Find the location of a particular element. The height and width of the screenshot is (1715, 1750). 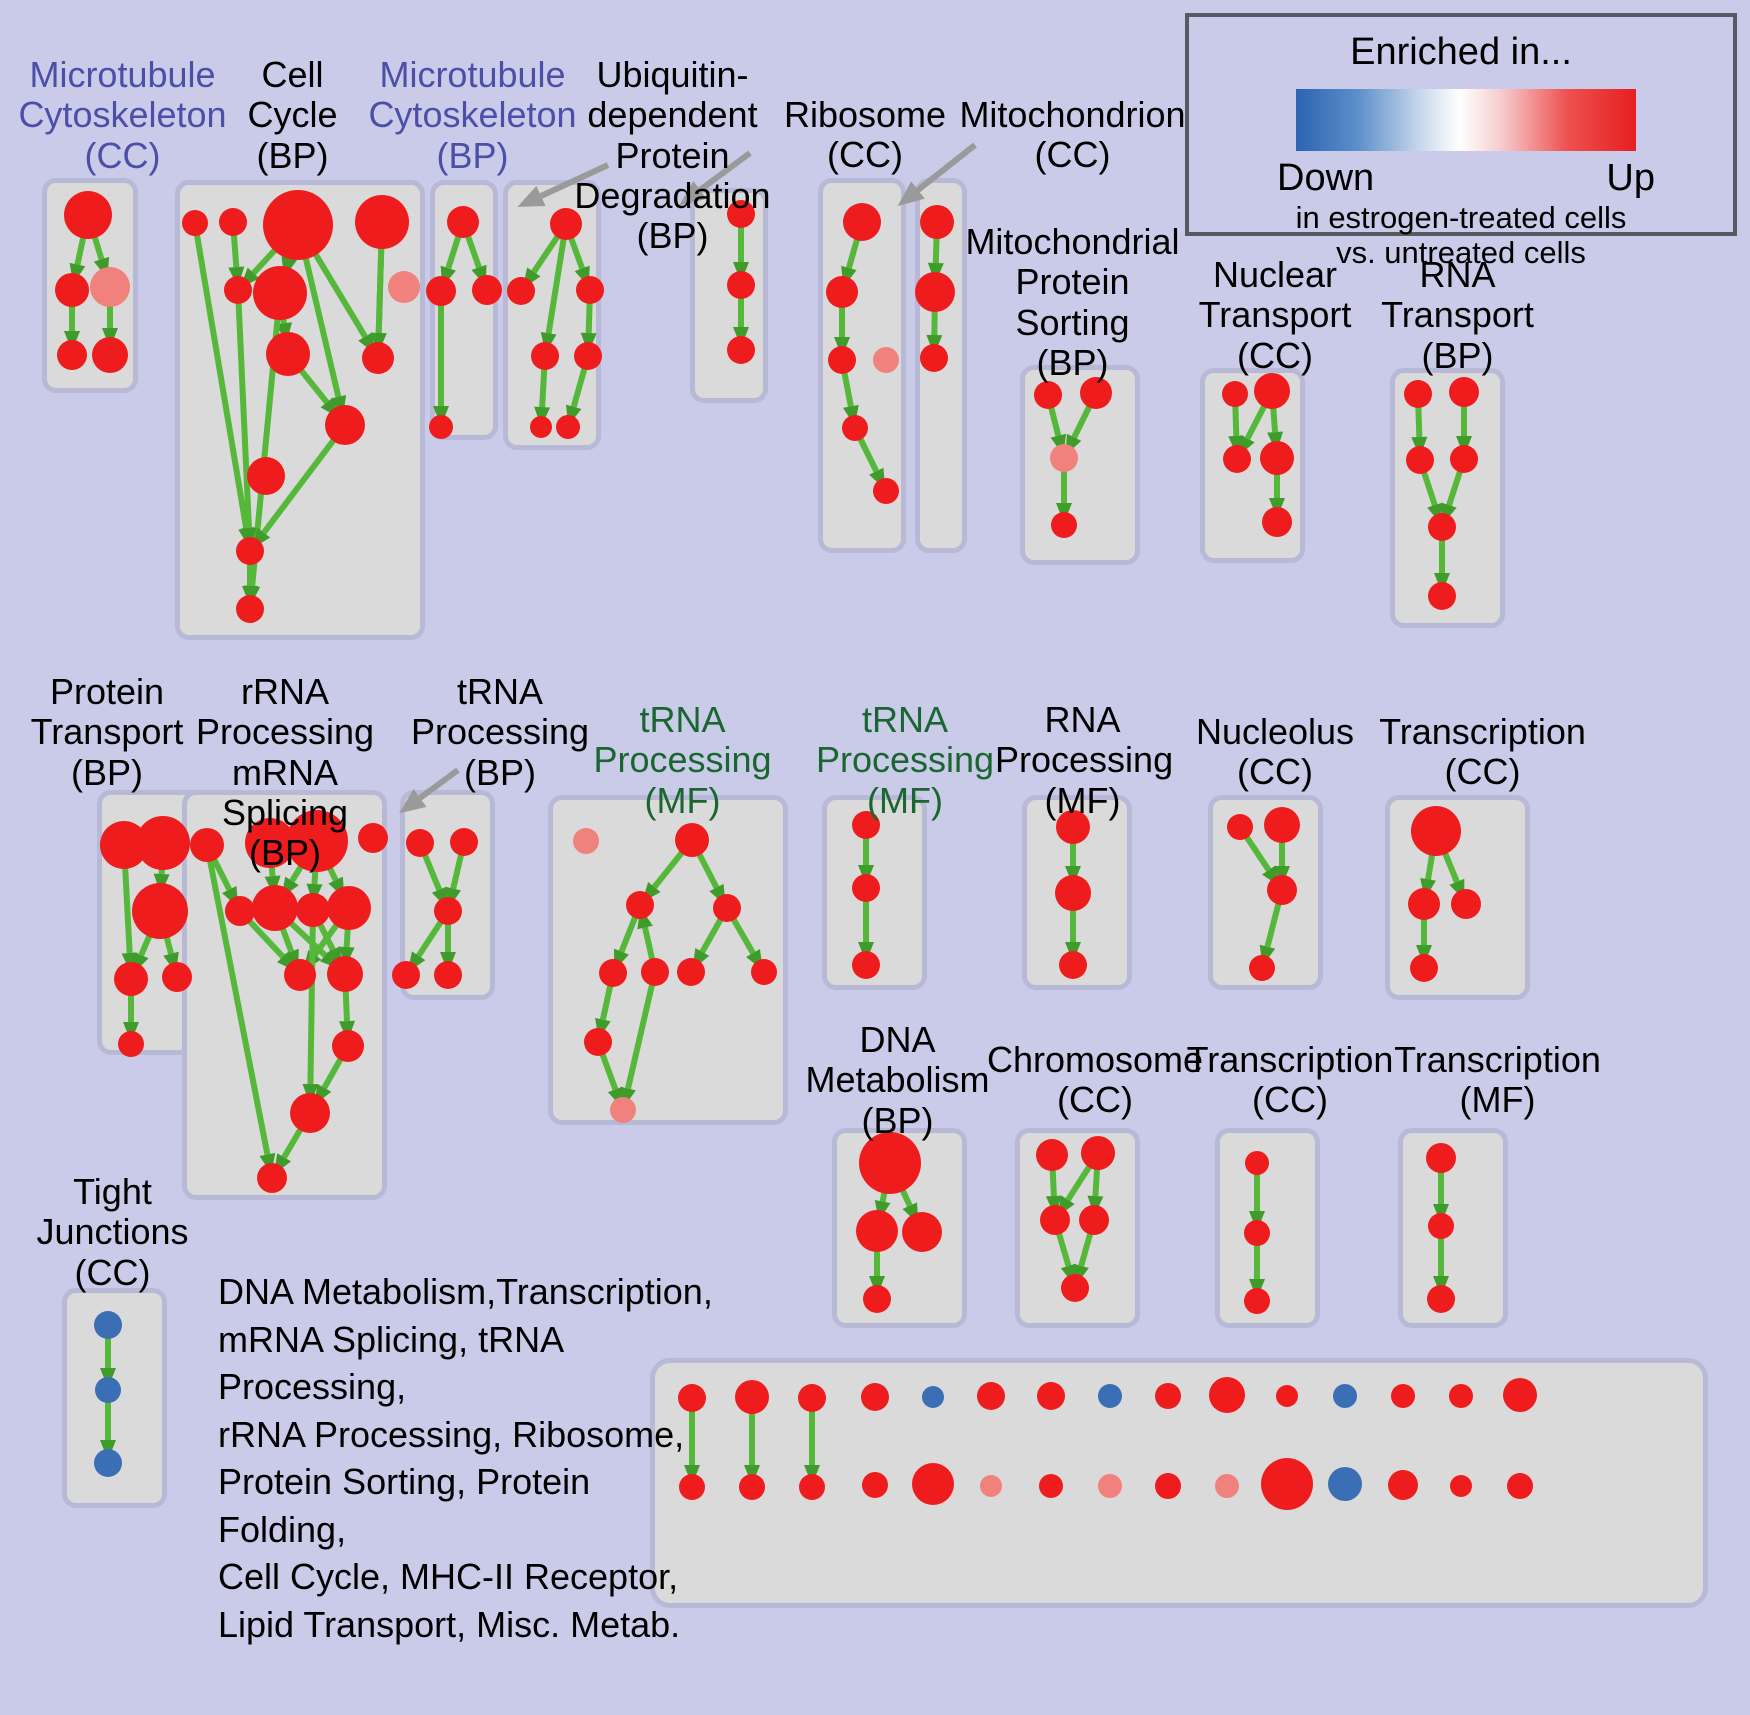

label-transcription-cc-bottom: Transcription (CC) is located at coordinates (1290, 1080).